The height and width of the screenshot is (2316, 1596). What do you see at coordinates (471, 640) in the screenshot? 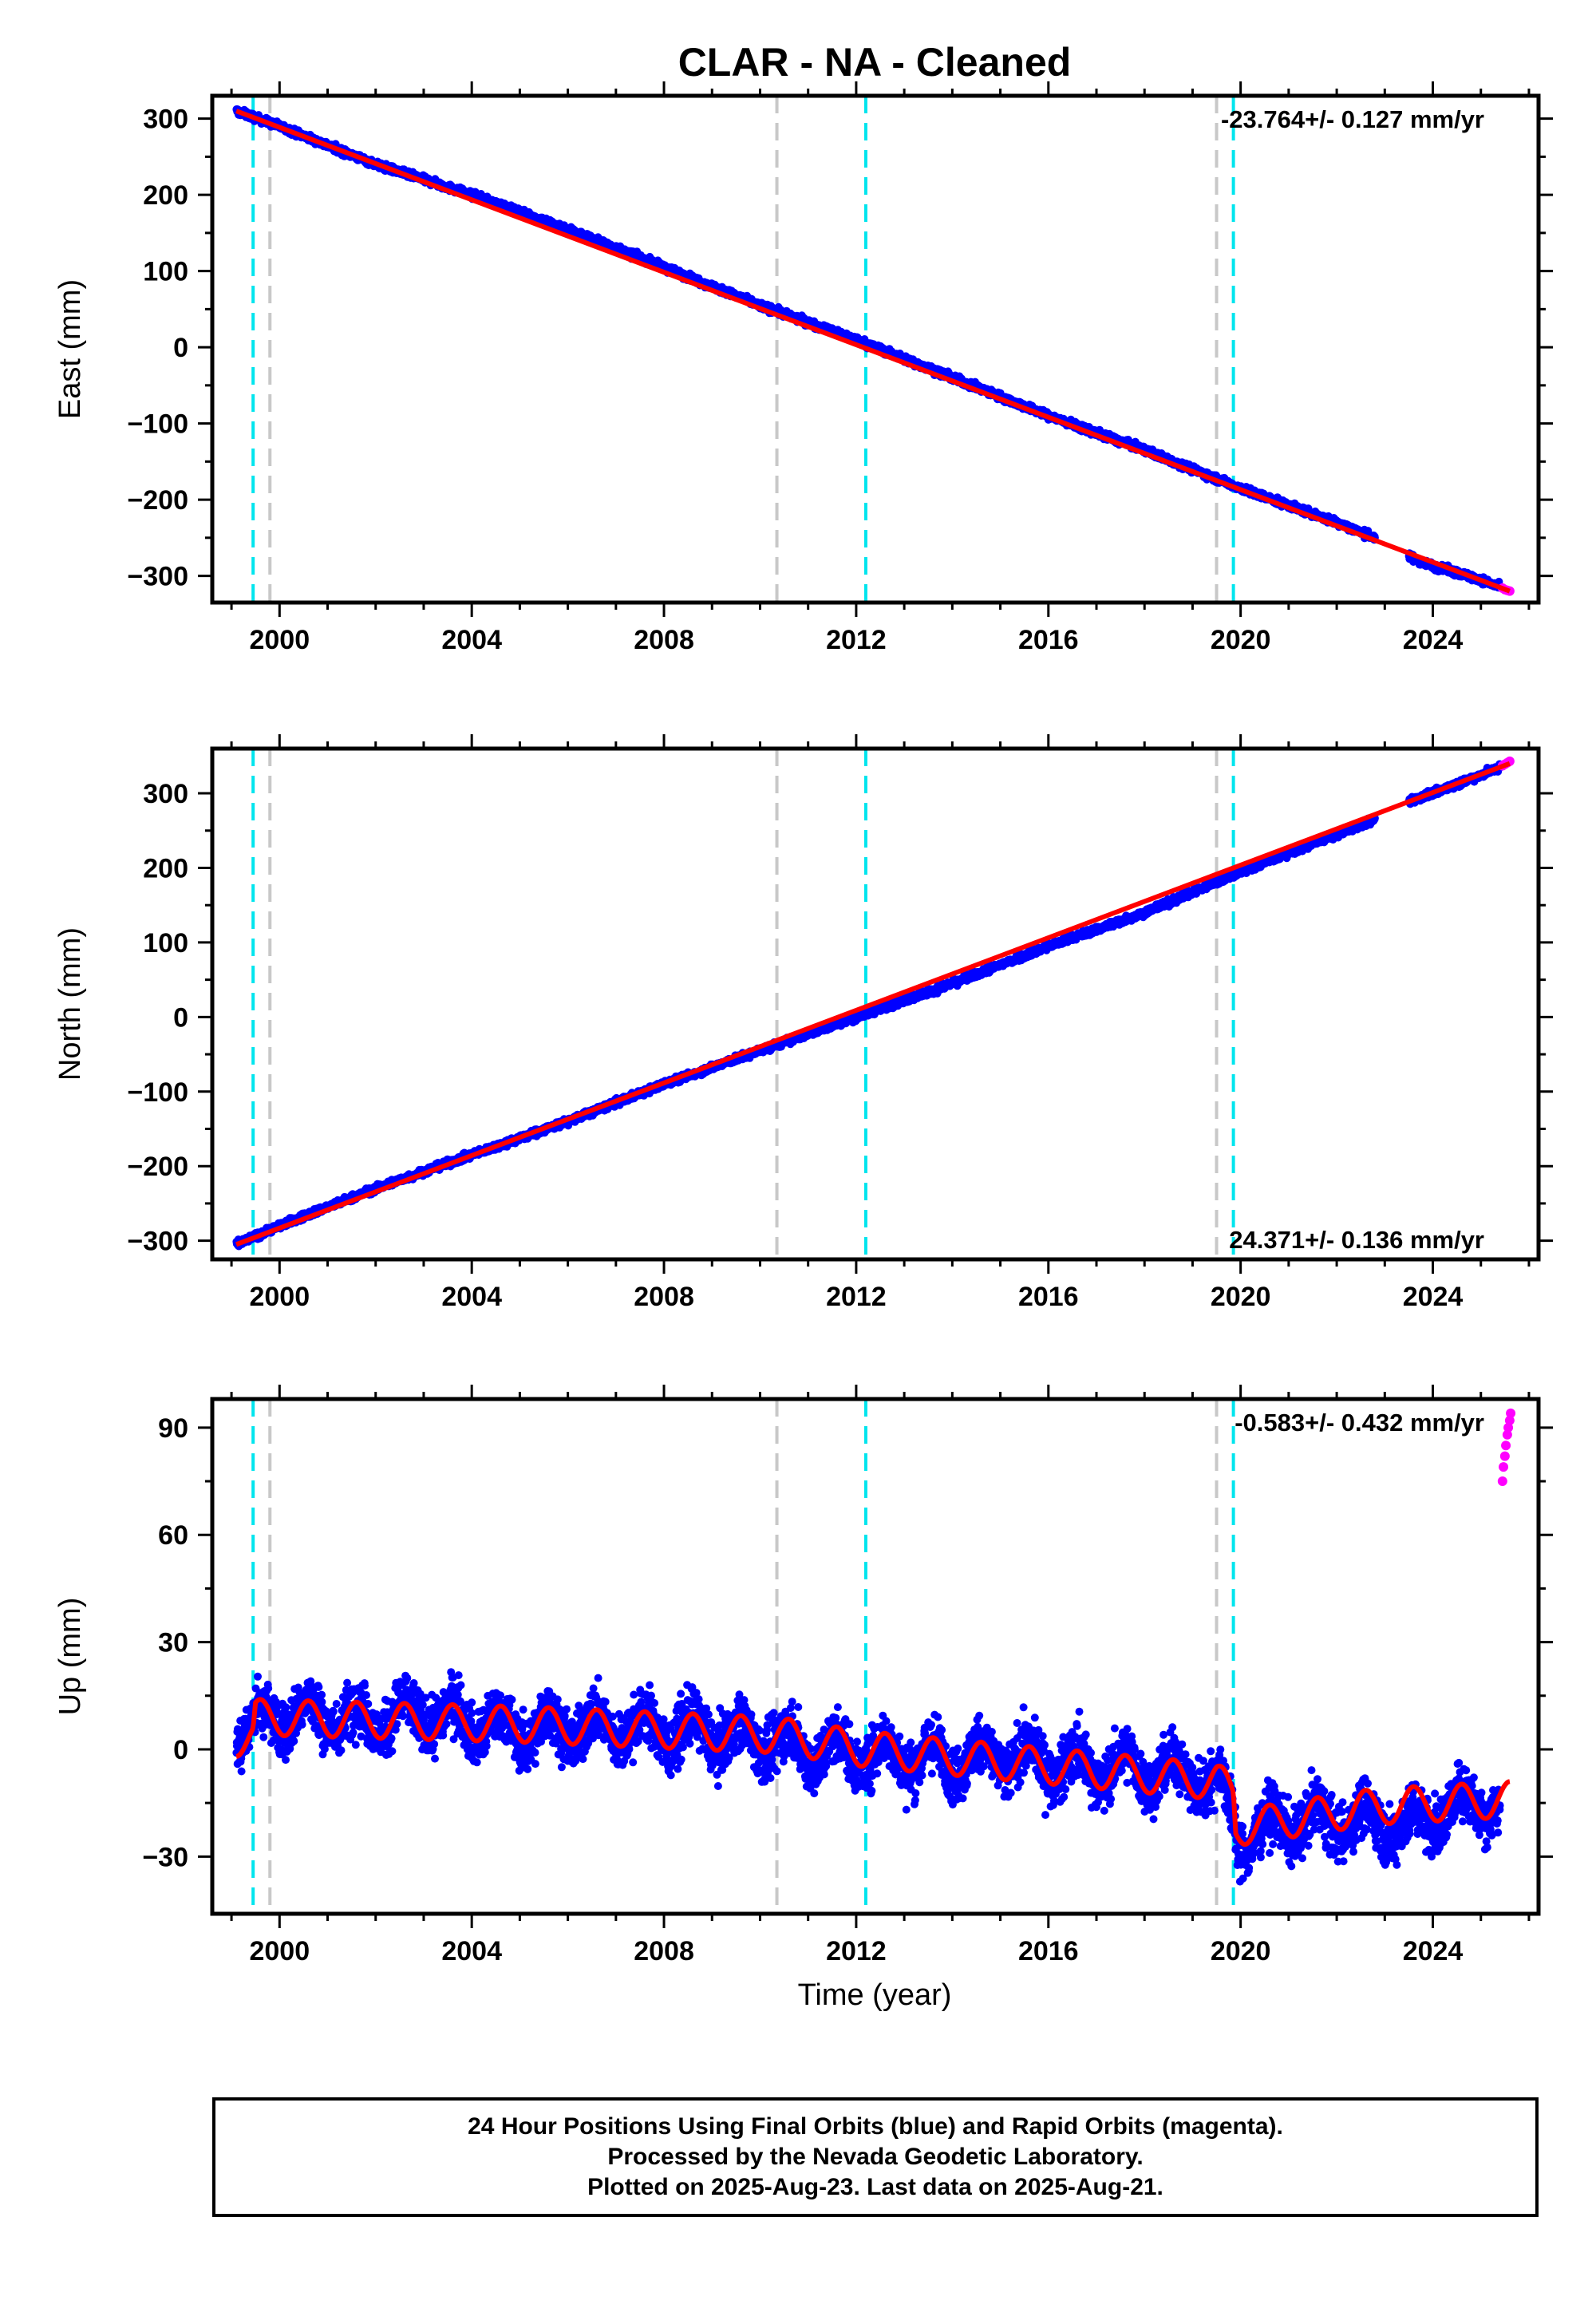
I see `x-tick-label: 2004` at bounding box center [471, 640].